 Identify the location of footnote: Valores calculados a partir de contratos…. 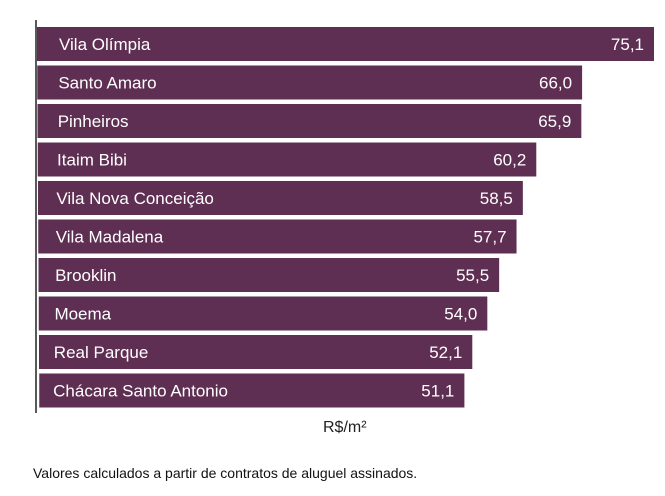
(225, 473).